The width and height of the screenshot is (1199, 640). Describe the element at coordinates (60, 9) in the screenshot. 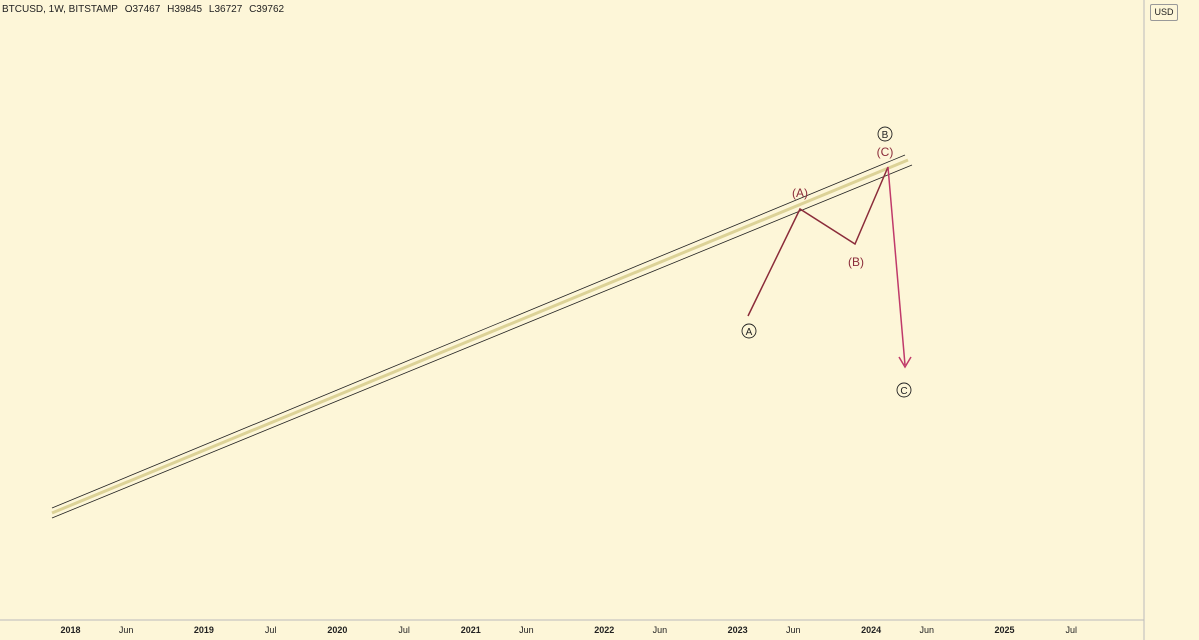

I see `symbol-label: BTCUSD, 1W, BITSTAMP` at that location.